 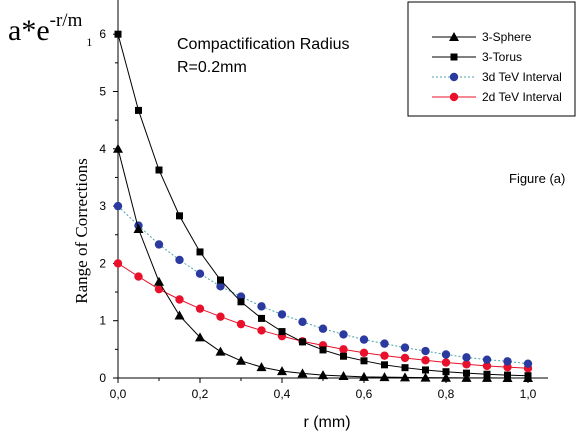 What do you see at coordinates (364, 394) in the screenshot?
I see `x-tick-label: 0,6` at bounding box center [364, 394].